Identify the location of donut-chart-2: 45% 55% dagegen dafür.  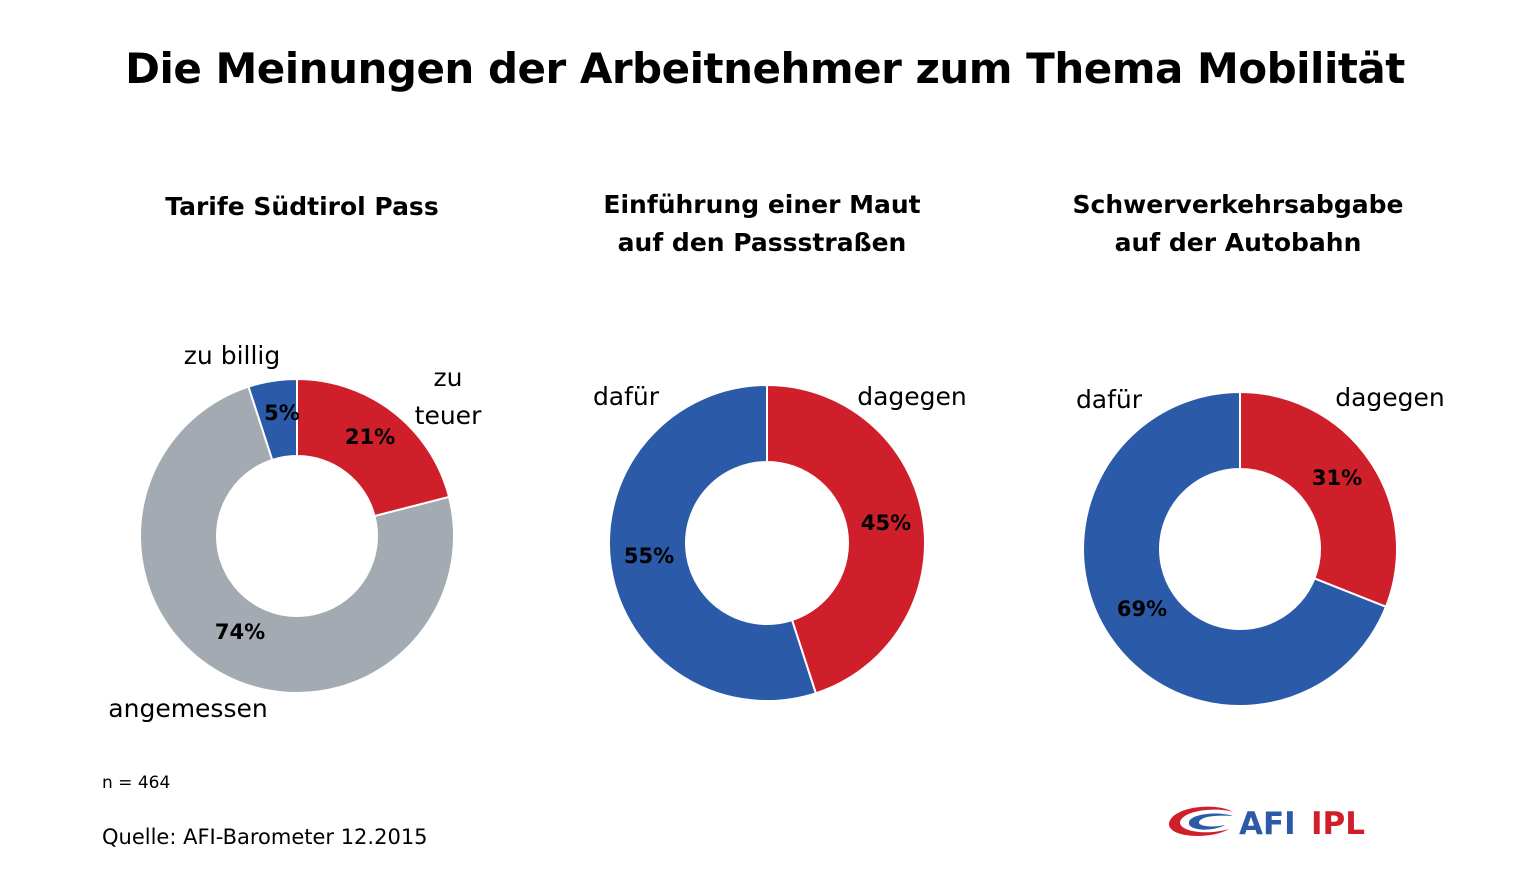
(780, 542).